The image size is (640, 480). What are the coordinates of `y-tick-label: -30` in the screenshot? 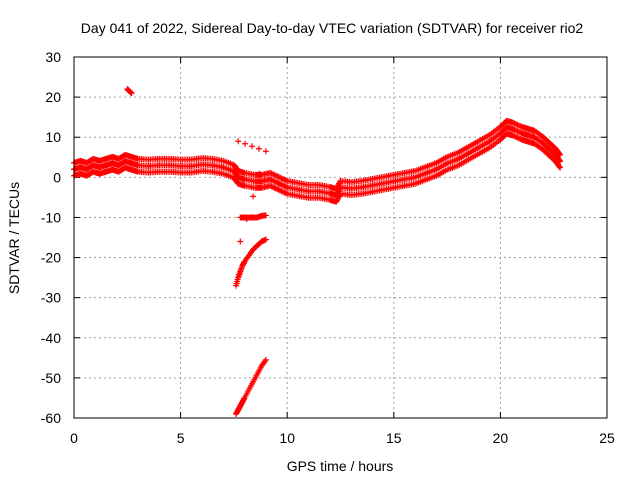 It's located at (51, 298).